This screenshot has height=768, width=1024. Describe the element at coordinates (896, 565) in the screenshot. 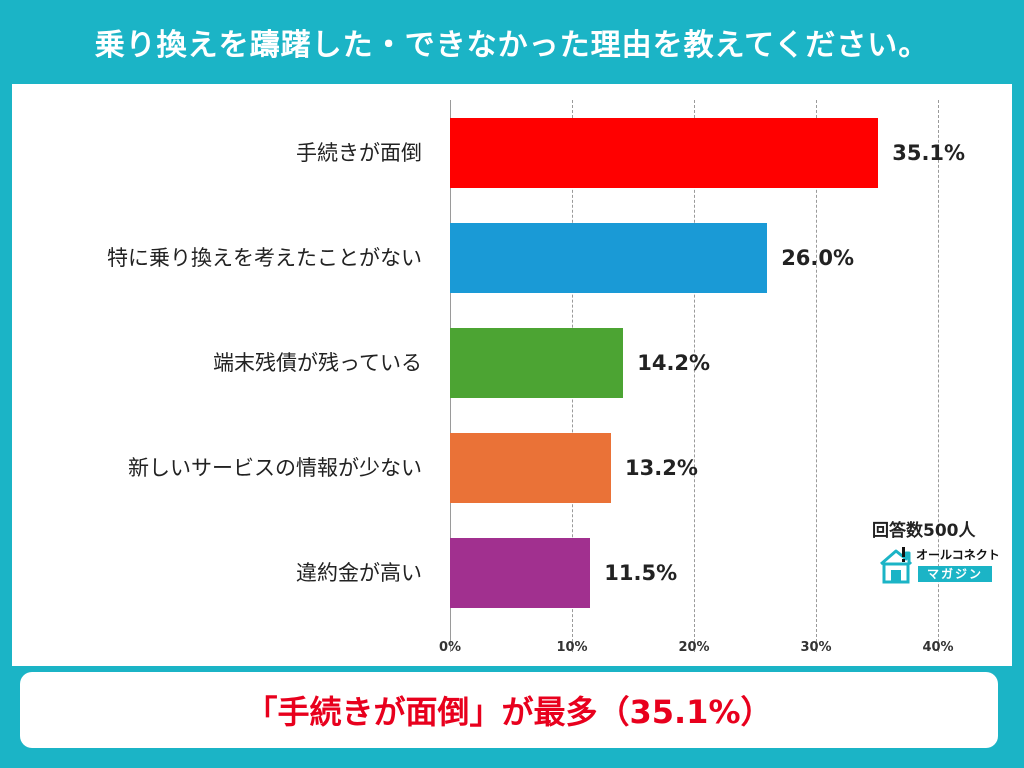

I see `house-icon` at that location.